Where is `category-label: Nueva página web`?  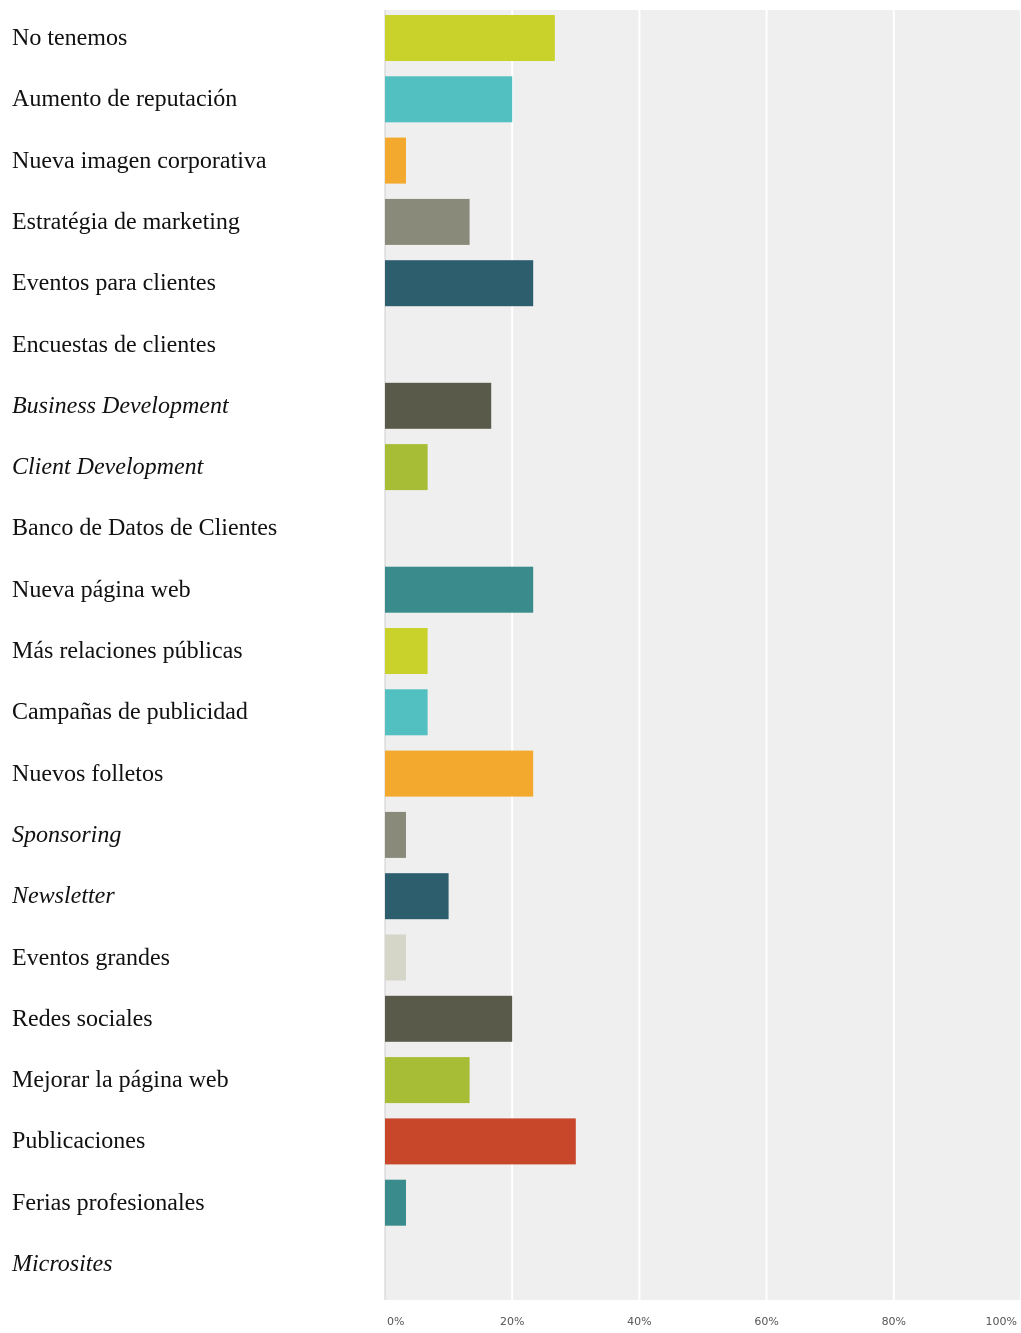
category-label: Nueva página web is located at coordinates (101, 589).